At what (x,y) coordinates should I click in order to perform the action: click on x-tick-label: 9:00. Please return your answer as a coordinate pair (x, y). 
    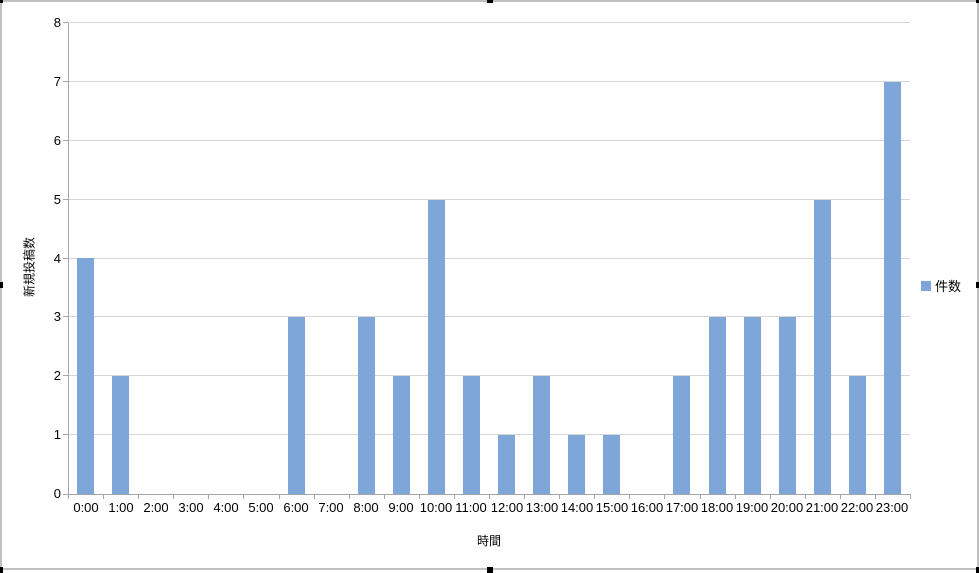
    Looking at the image, I should click on (401, 507).